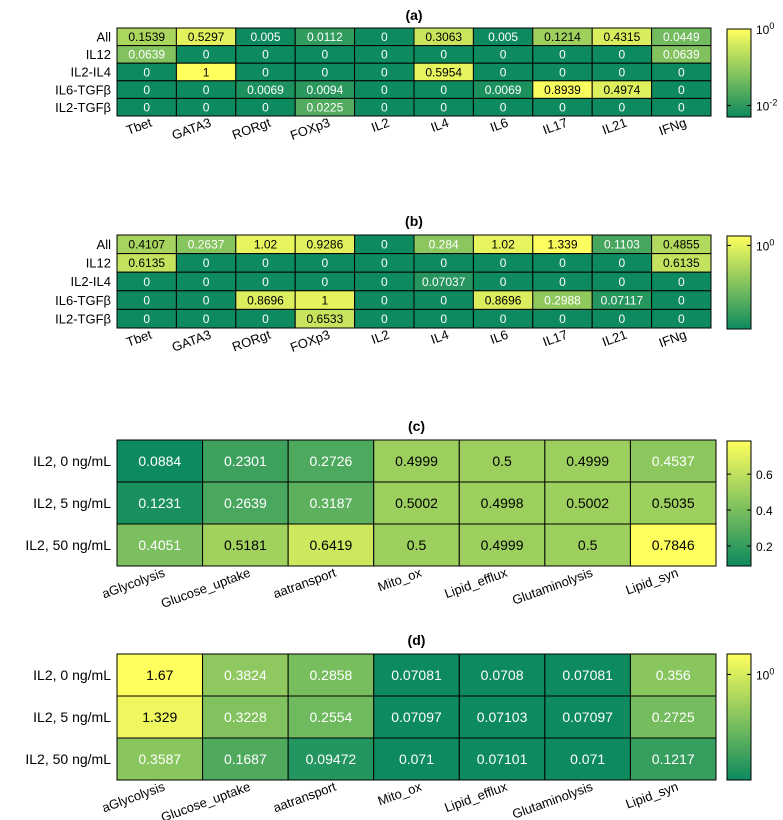 This screenshot has height=820, width=783. I want to click on cell-value-label: 0.5297, so click(206, 37).